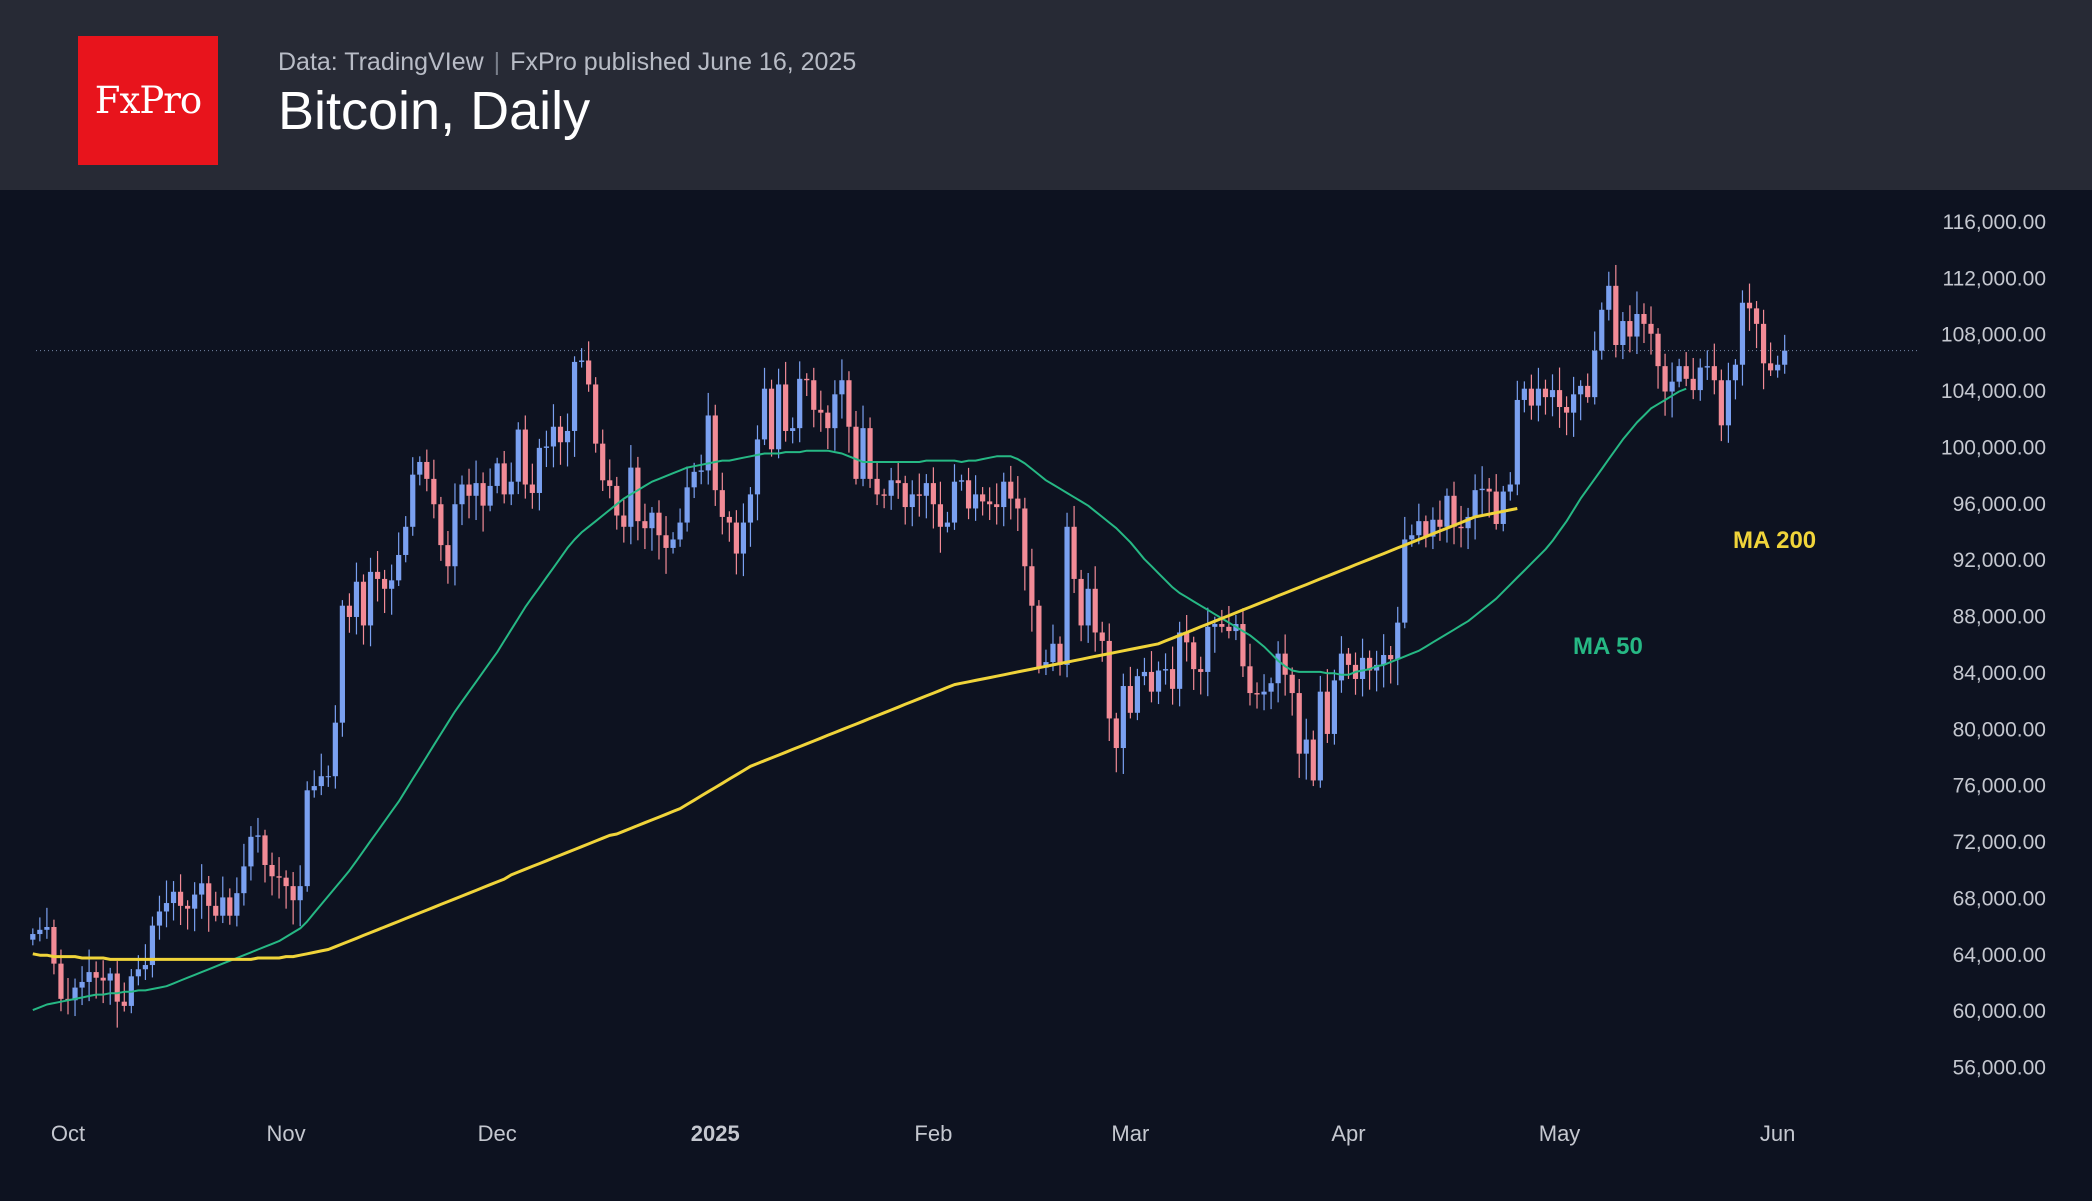  What do you see at coordinates (683, 62) in the screenshot?
I see `published-text: FxPro published June 16, 2025` at bounding box center [683, 62].